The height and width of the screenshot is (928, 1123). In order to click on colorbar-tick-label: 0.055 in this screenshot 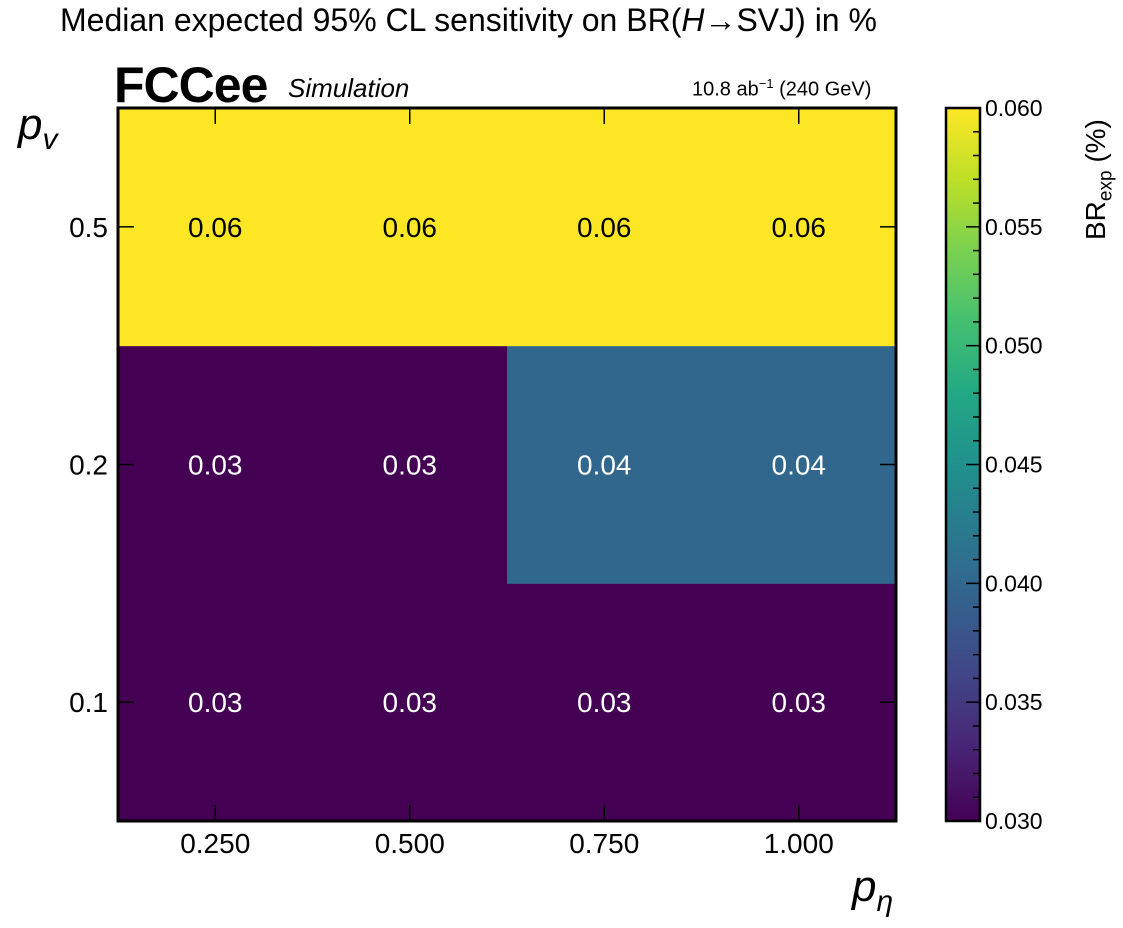, I will do `click(1014, 227)`.